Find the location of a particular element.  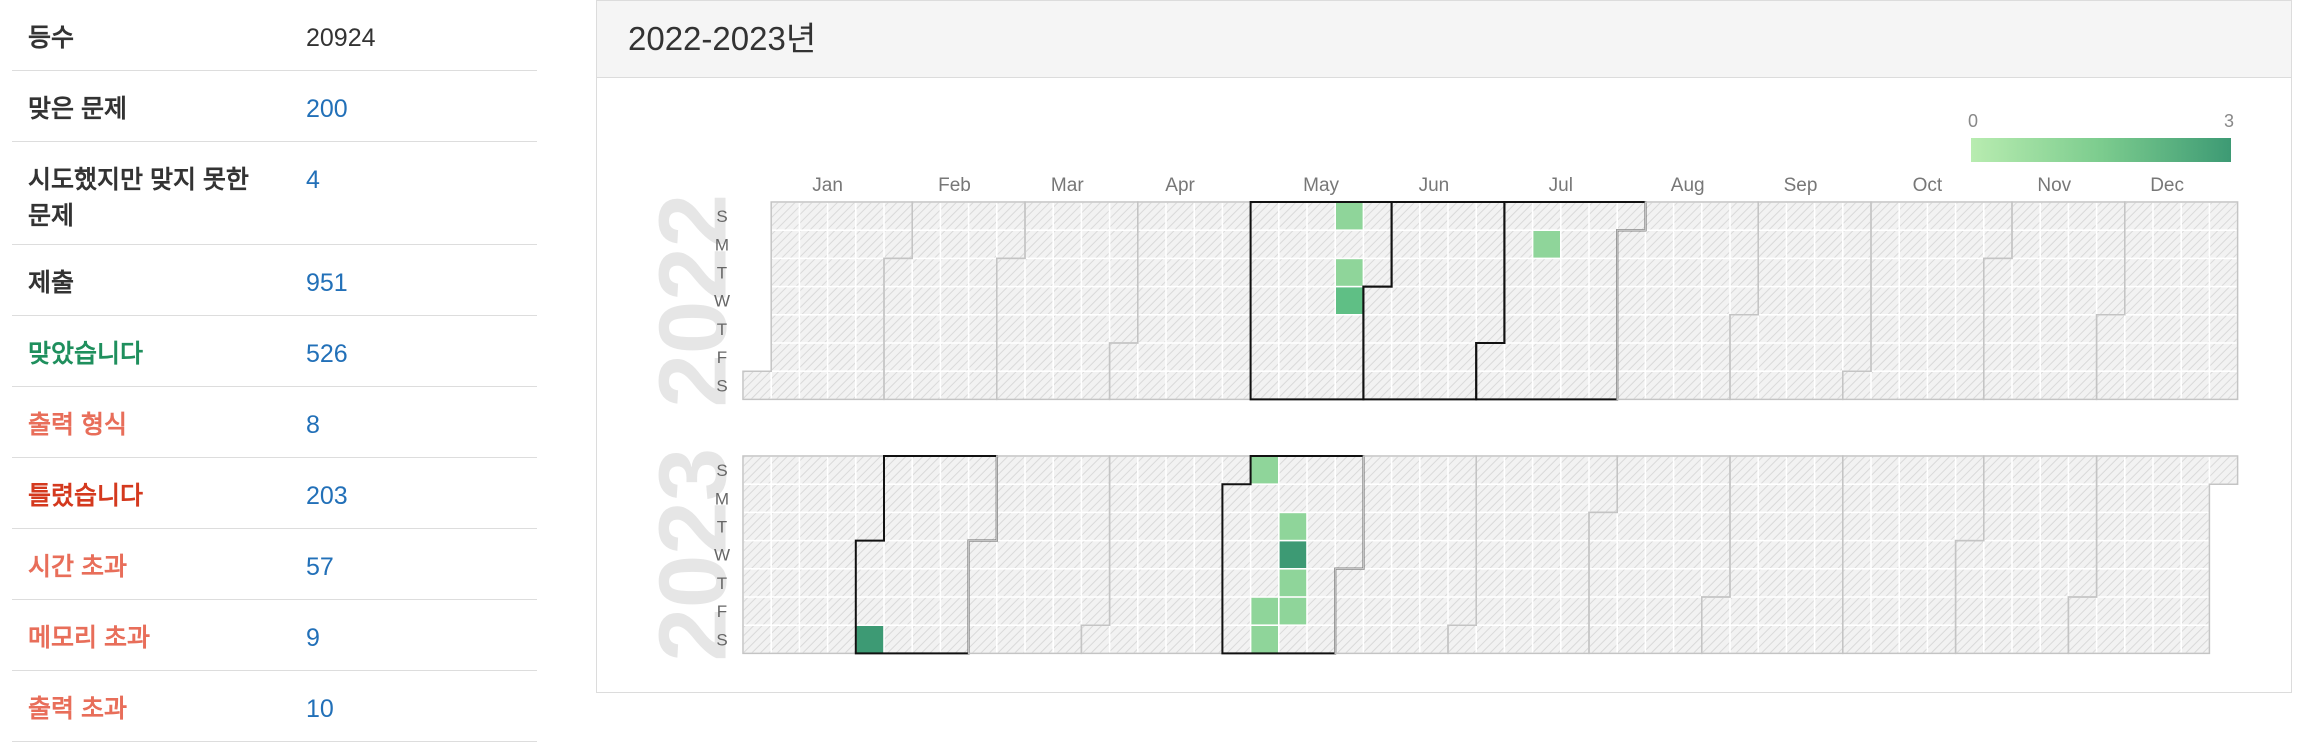

legend-gradient is located at coordinates (2101, 150).